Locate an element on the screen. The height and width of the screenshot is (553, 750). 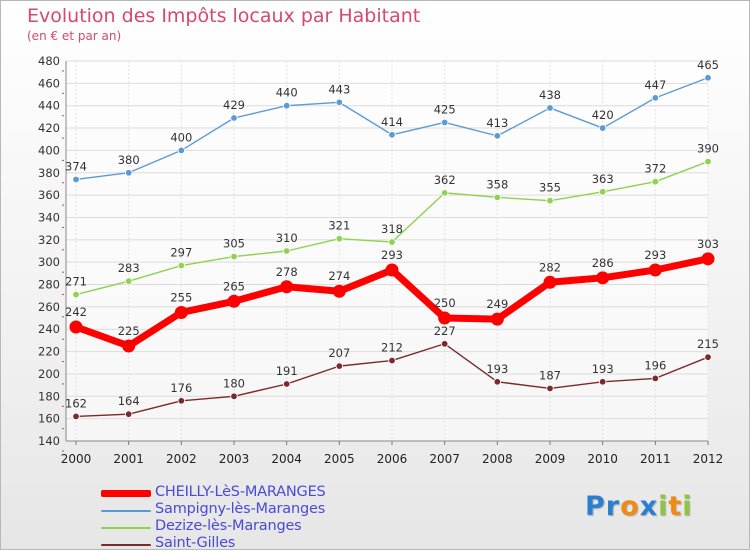
x-tick-label: 2011 is located at coordinates (655, 459).